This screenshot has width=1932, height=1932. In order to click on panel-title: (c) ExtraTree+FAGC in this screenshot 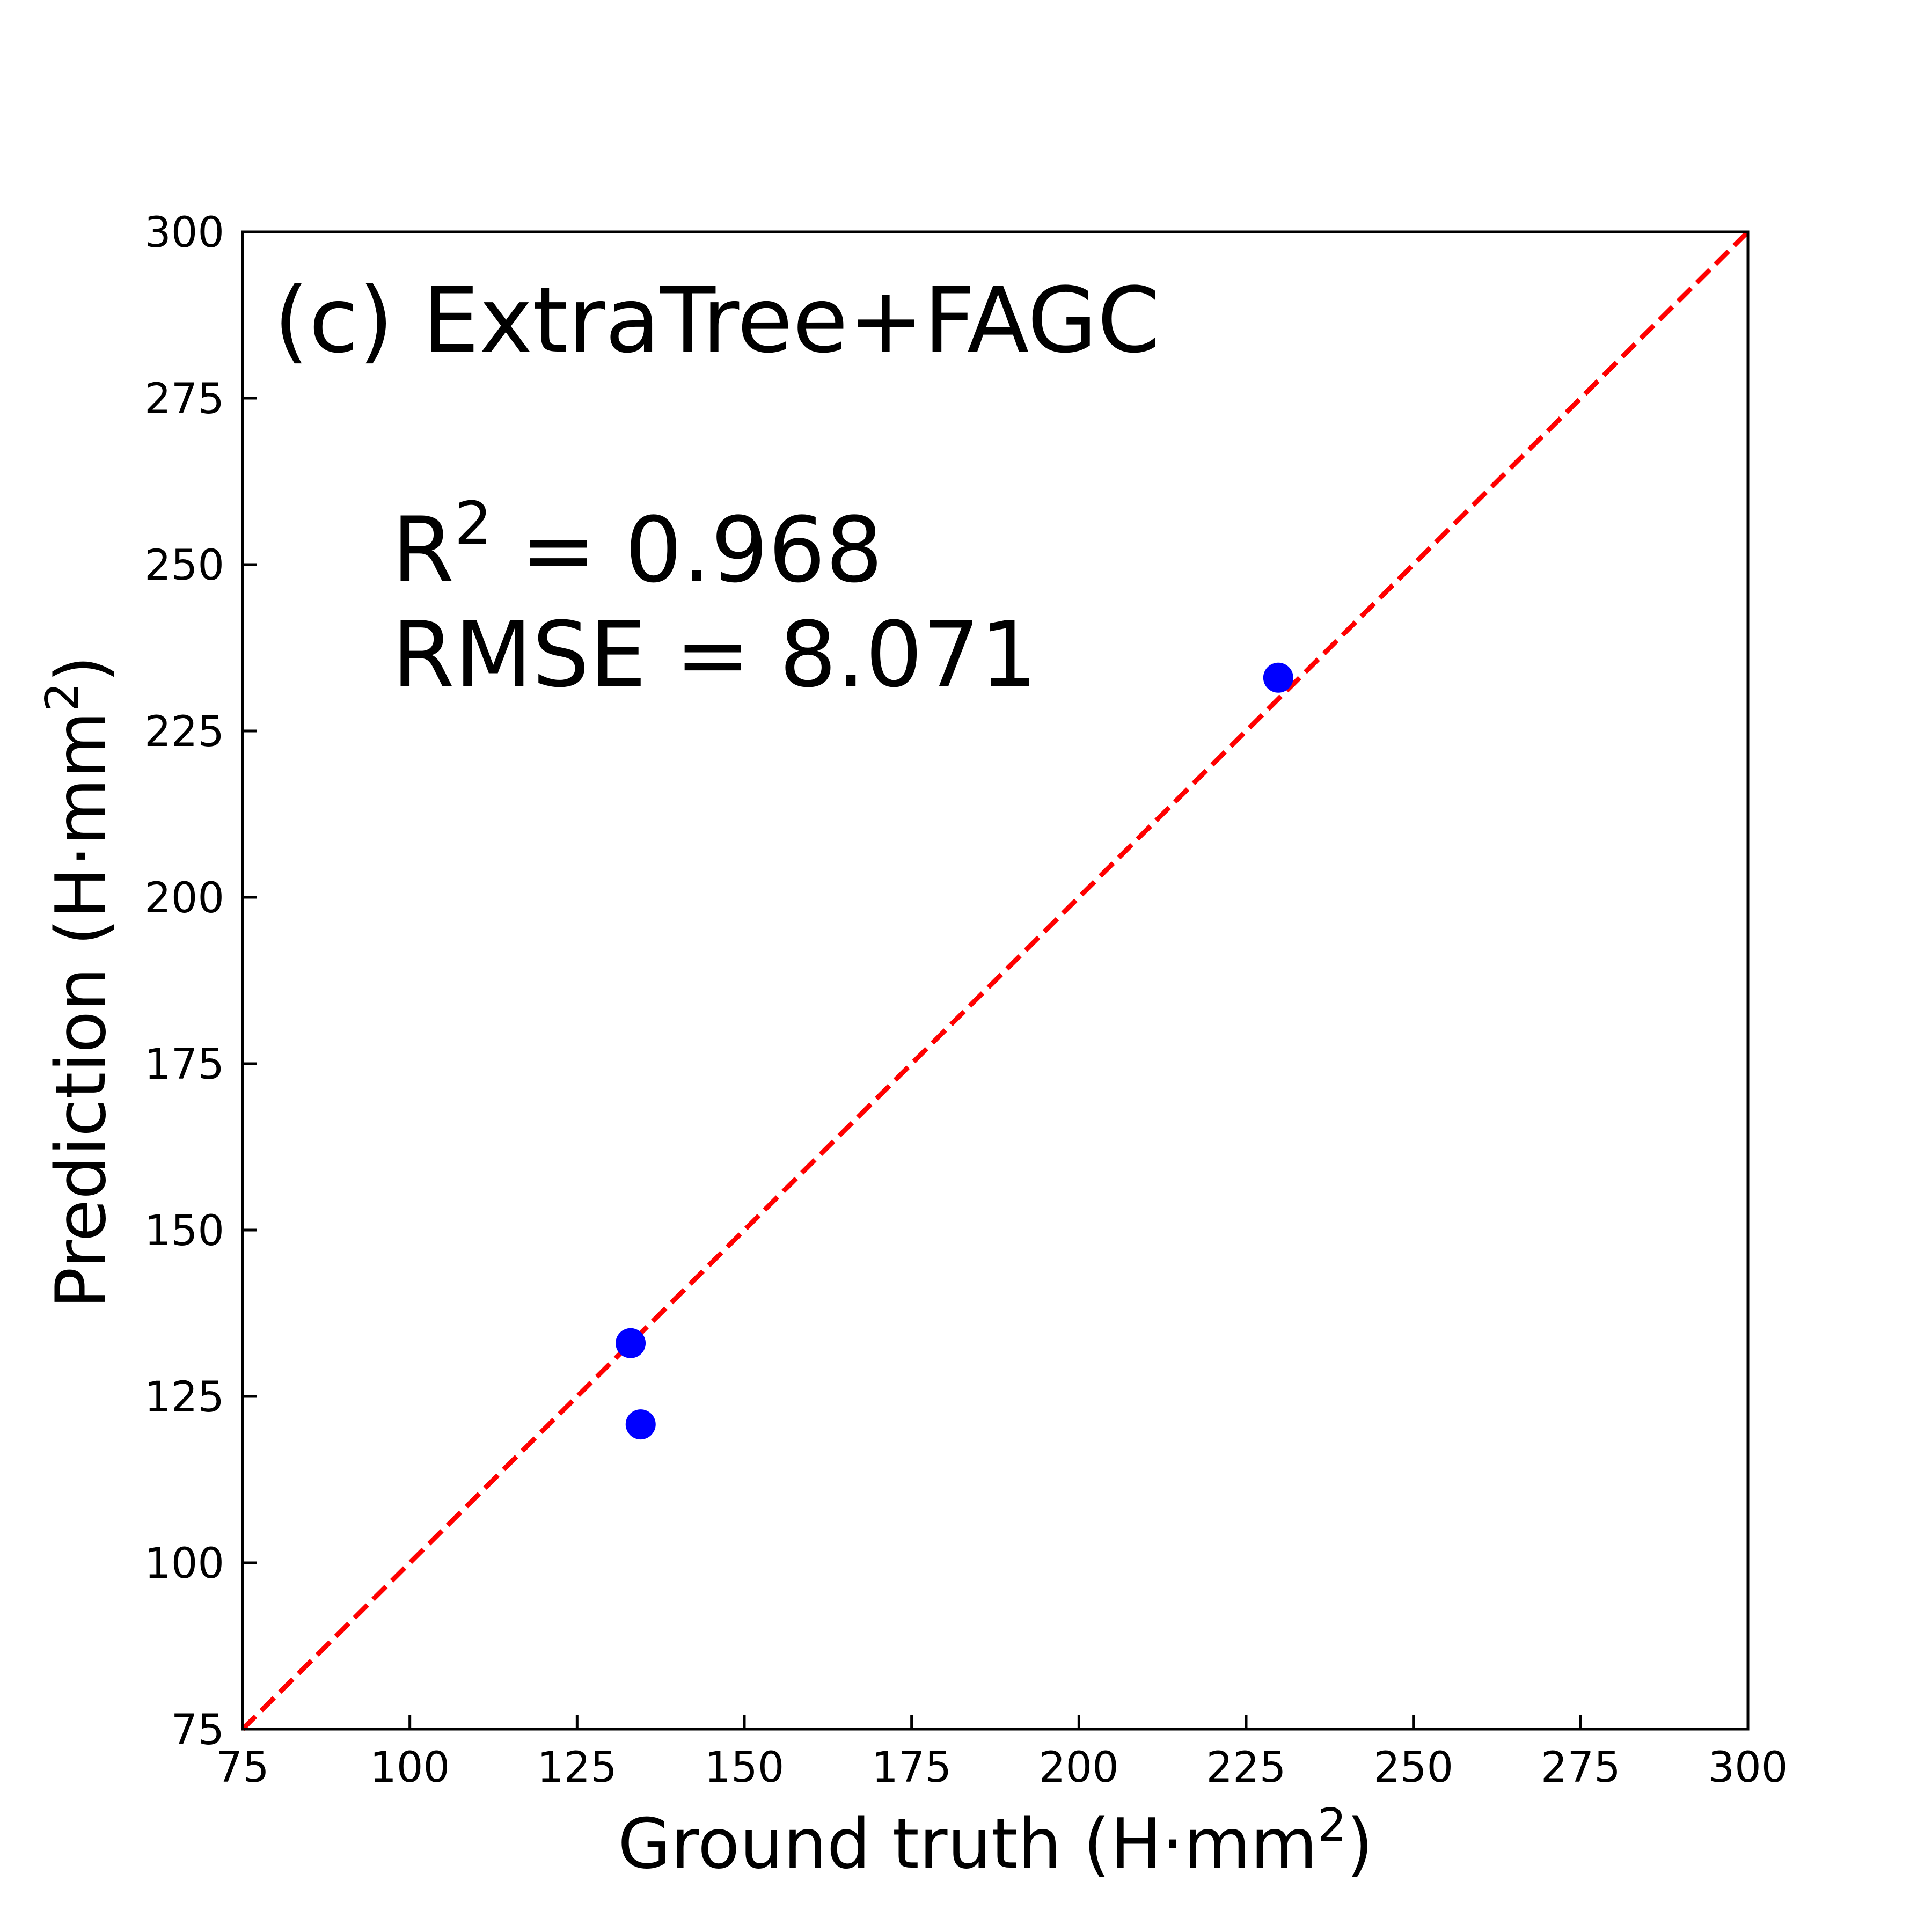, I will do `click(717, 320)`.